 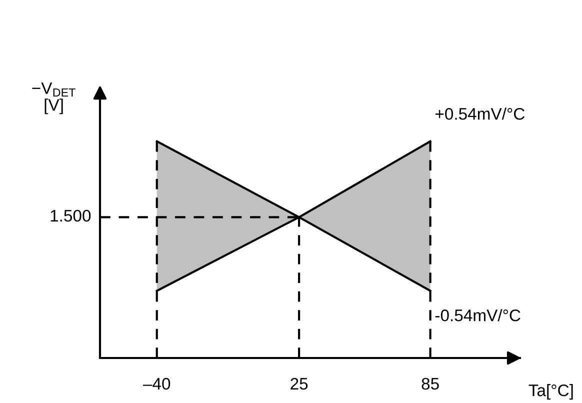 What do you see at coordinates (156, 384) in the screenshot?
I see `x-tick-label: –40` at bounding box center [156, 384].